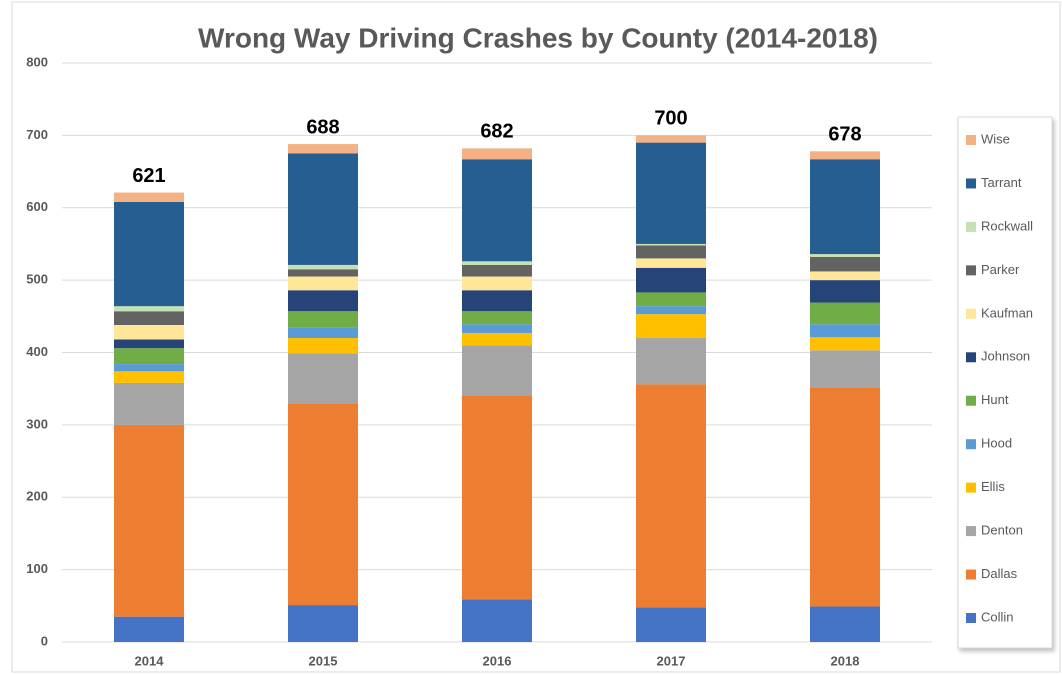 The image size is (1062, 674). Describe the element at coordinates (44, 640) in the screenshot. I see `y-tick-label: 0` at that location.